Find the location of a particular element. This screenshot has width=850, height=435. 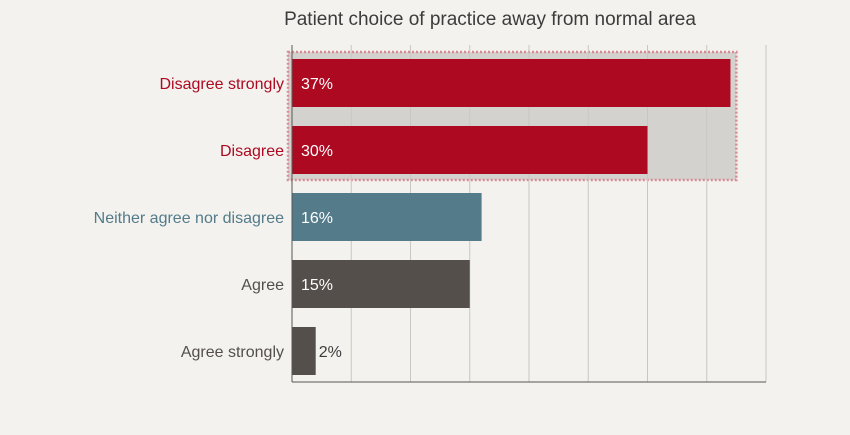

bar-disagree is located at coordinates (470, 150).